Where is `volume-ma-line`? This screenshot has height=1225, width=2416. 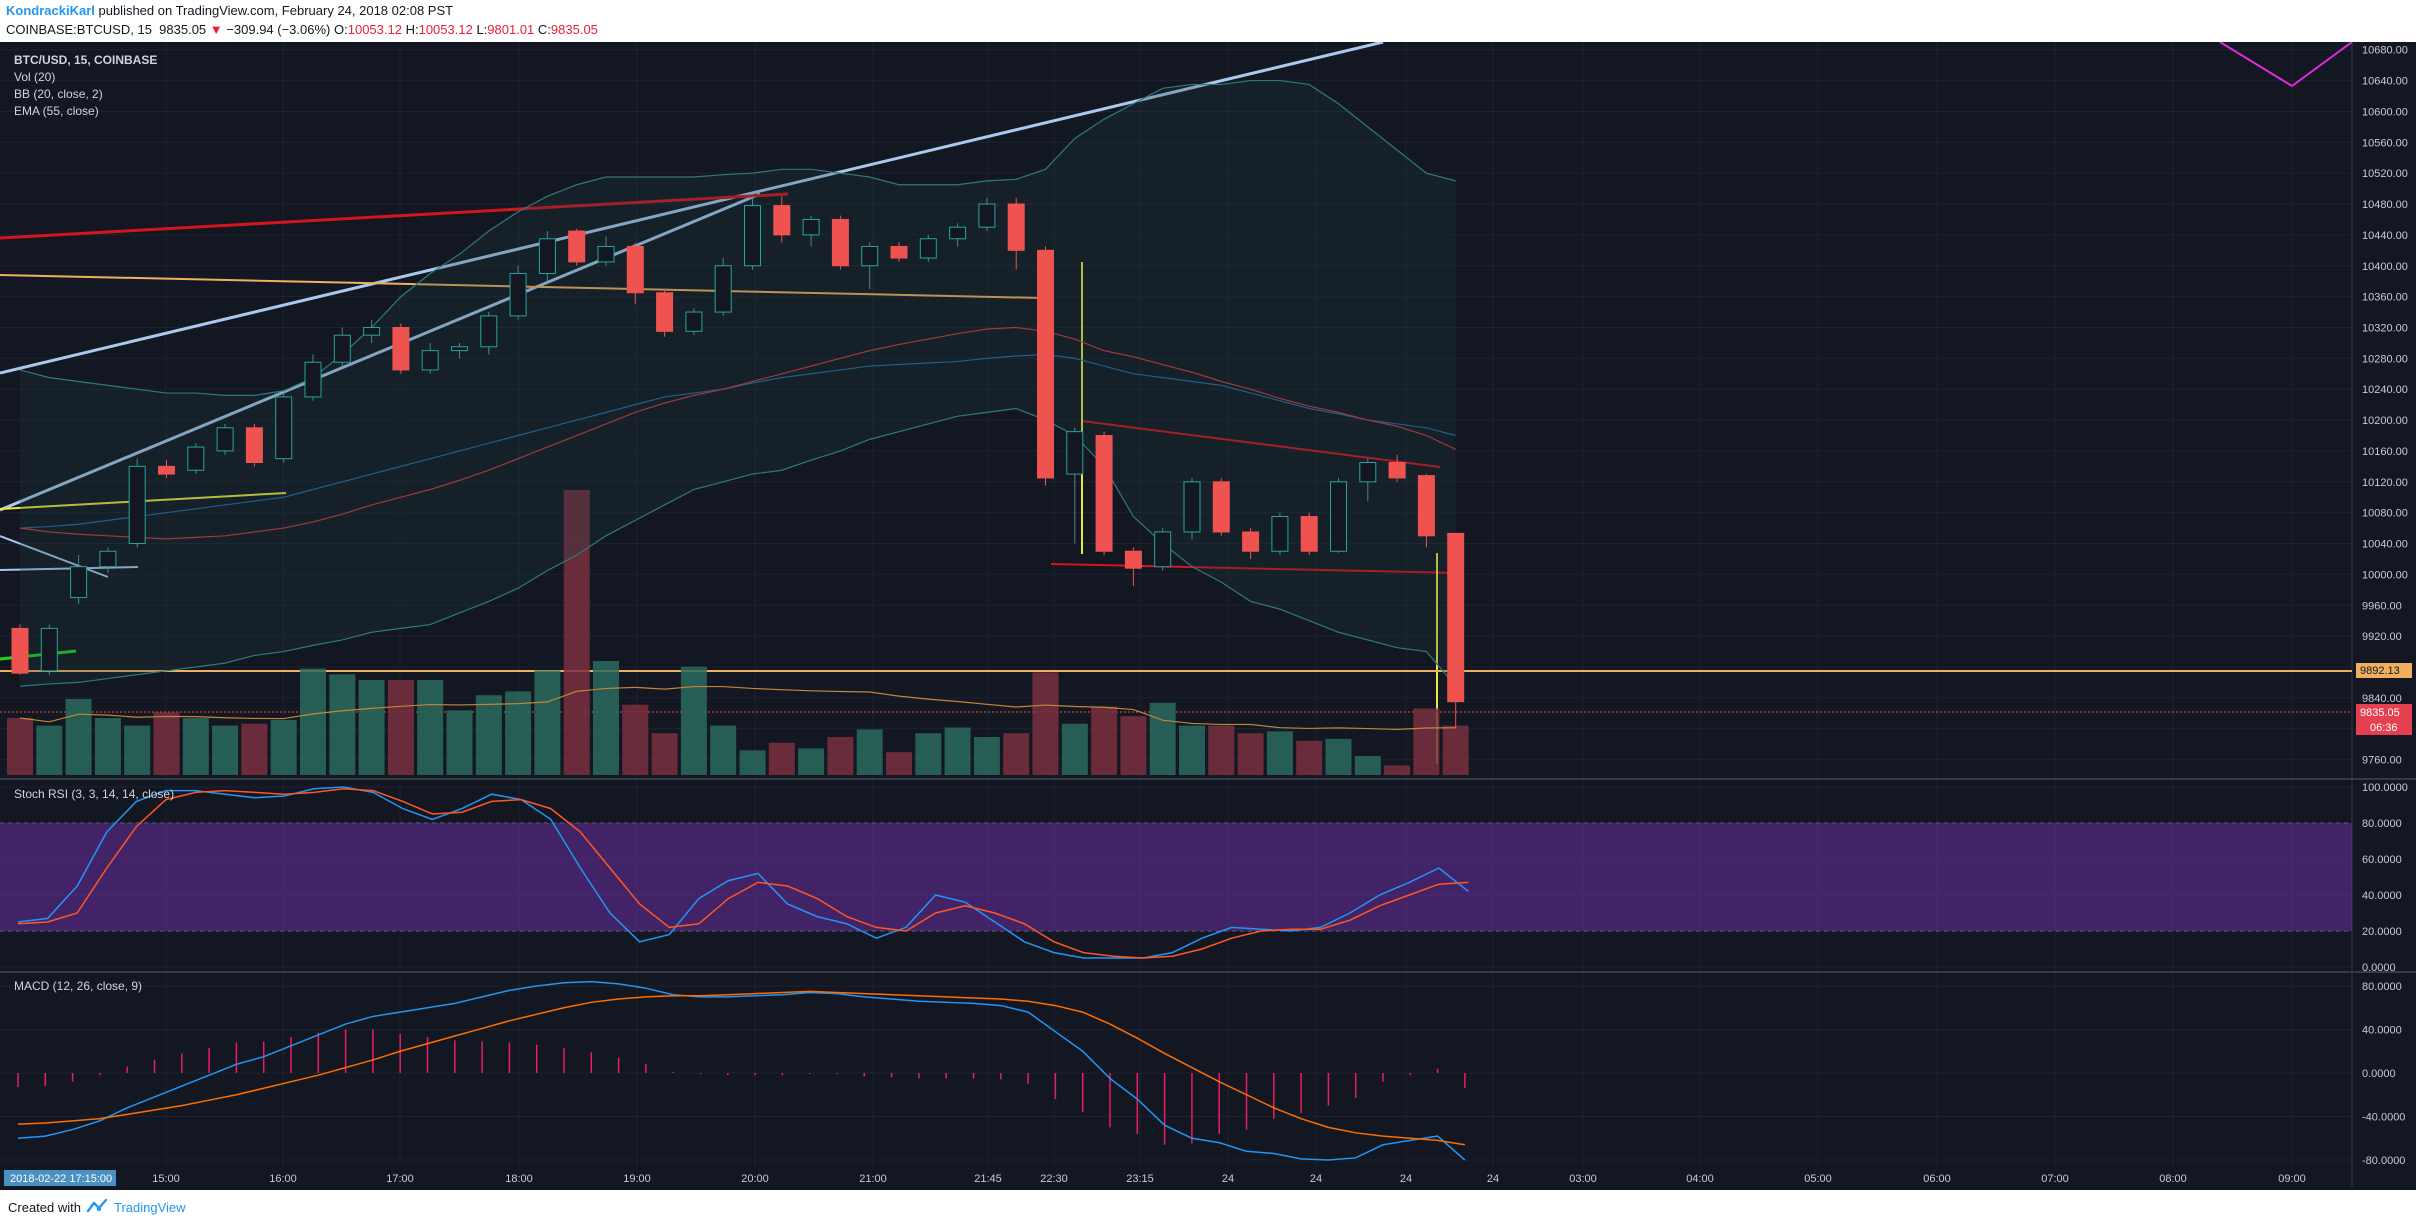 volume-ma-line is located at coordinates (737, 708).